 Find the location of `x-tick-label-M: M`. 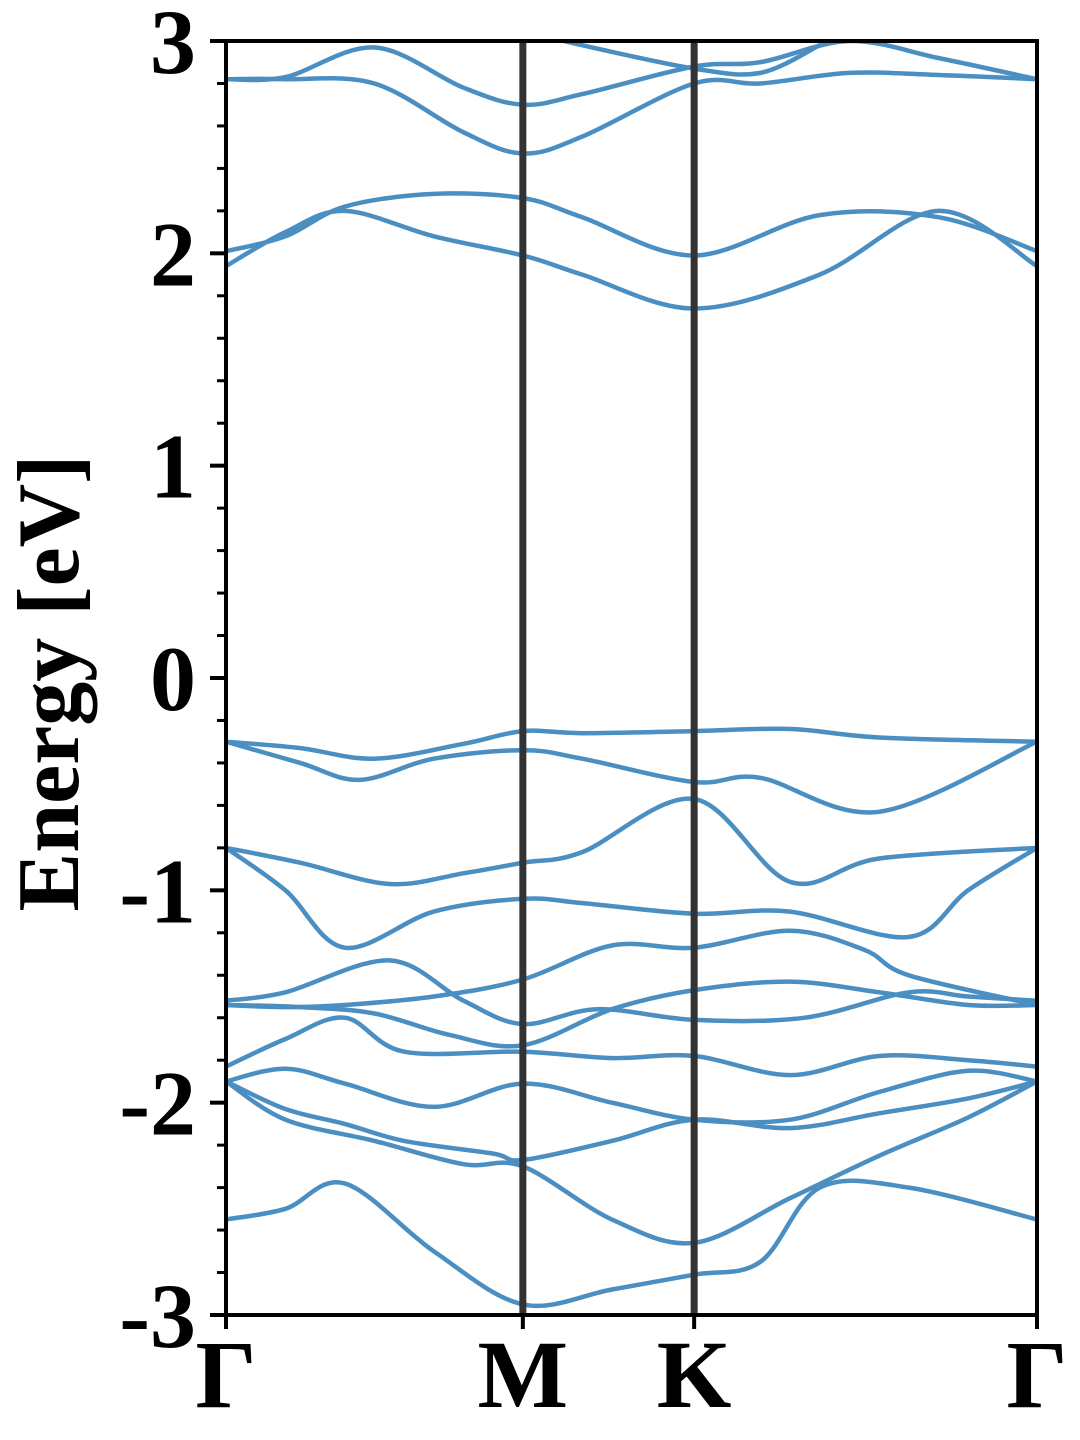

x-tick-label-M: M is located at coordinates (523, 1374).